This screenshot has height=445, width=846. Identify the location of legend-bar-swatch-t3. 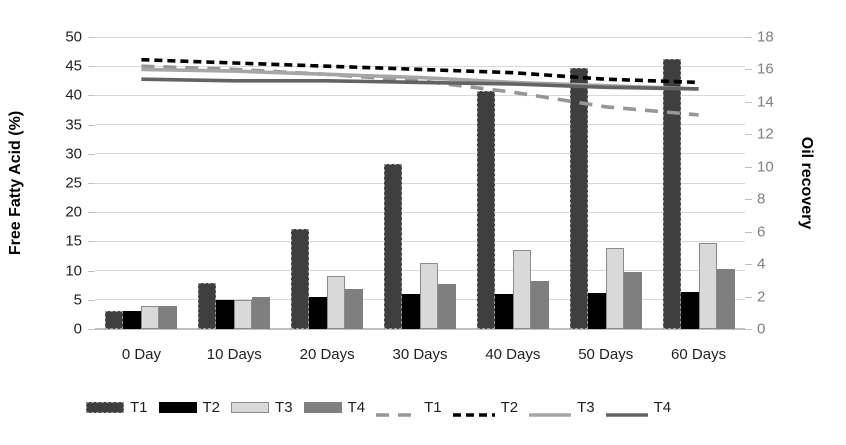
(250, 407).